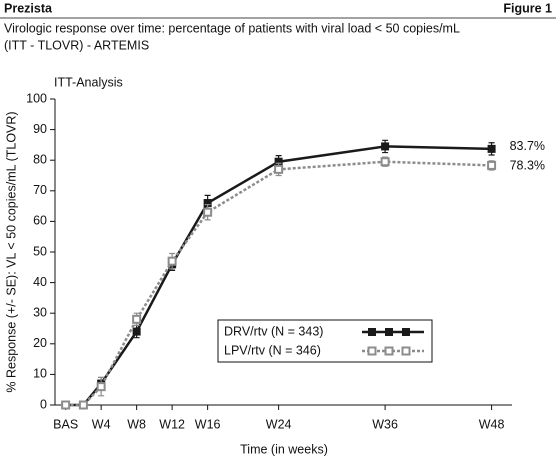 The width and height of the screenshot is (556, 460). Describe the element at coordinates (40, 159) in the screenshot. I see `y-tick-label: 80` at that location.